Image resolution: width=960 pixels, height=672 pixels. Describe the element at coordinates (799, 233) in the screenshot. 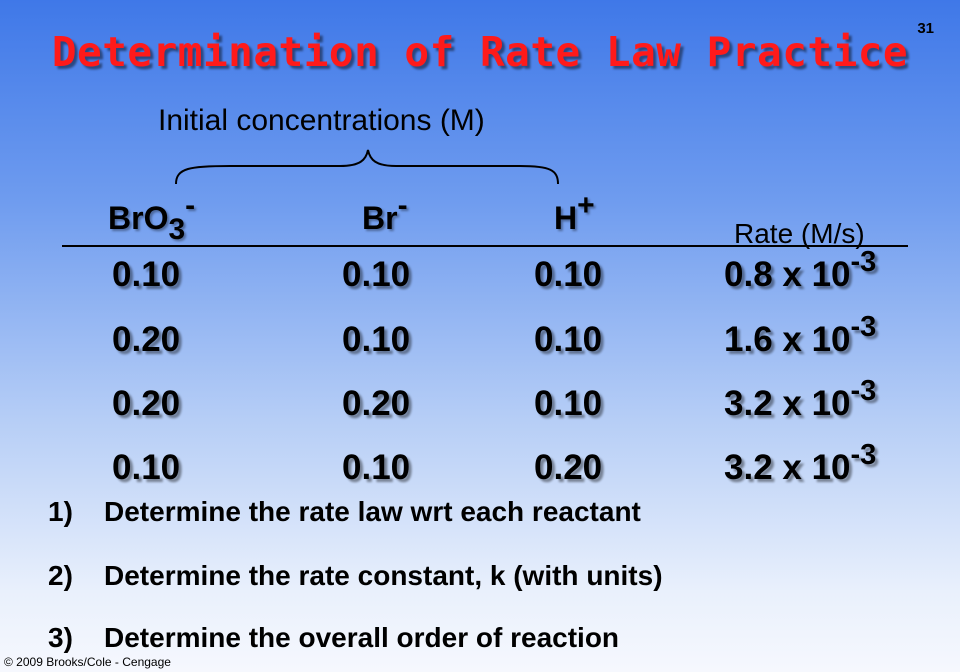

I see `header-rate: Rate (M/s)` at that location.